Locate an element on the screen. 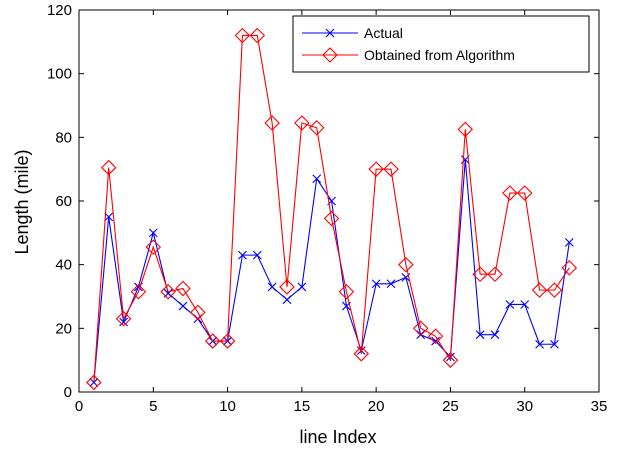 This screenshot has height=449, width=619. y-tick-label: 80 is located at coordinates (63, 137).